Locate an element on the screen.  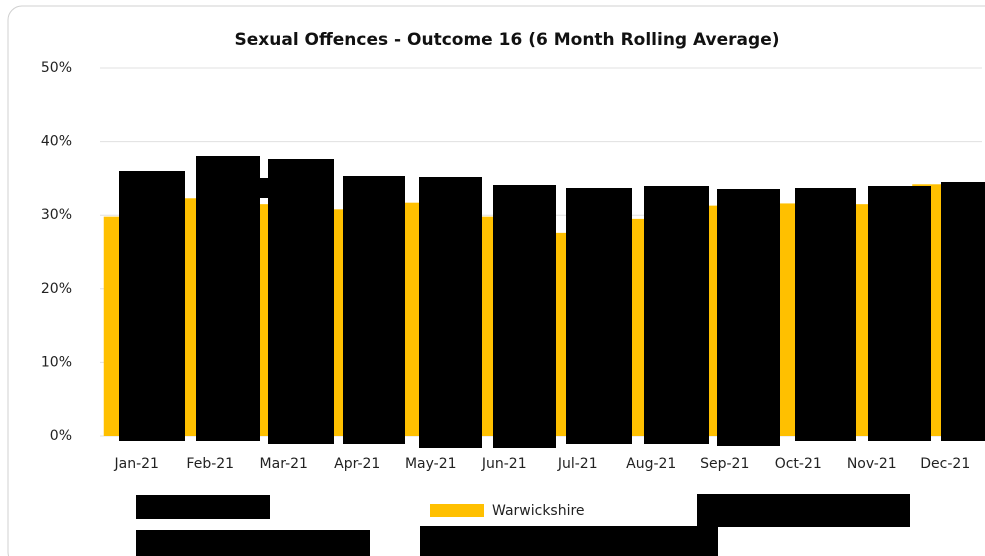
y-tick-label: 20% is located at coordinates (56, 289).